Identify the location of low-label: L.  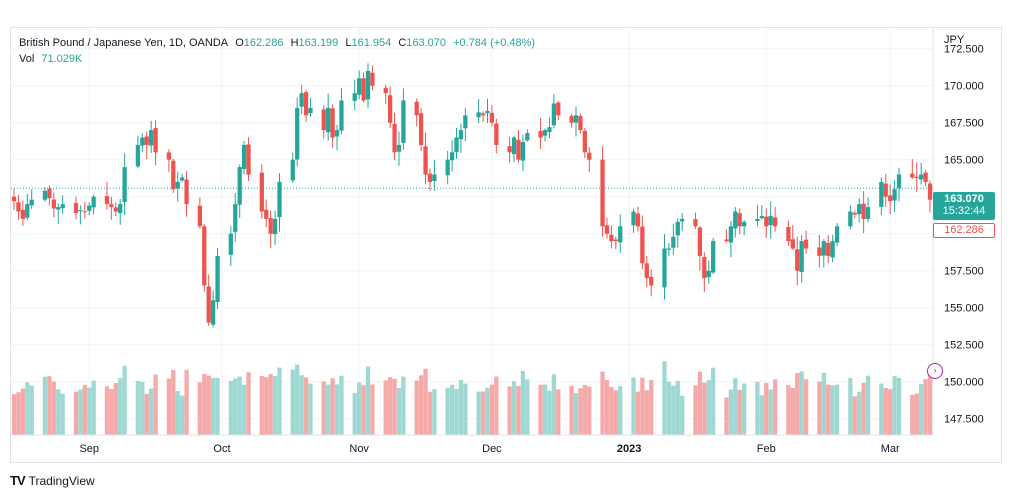
(348, 43).